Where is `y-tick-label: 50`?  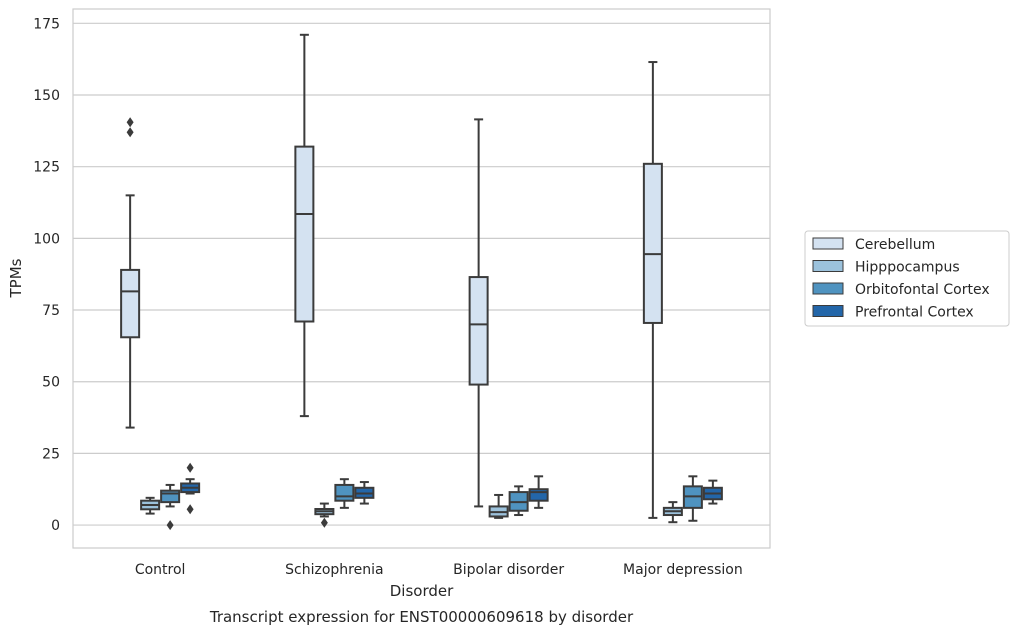
y-tick-label: 50 is located at coordinates (51, 383).